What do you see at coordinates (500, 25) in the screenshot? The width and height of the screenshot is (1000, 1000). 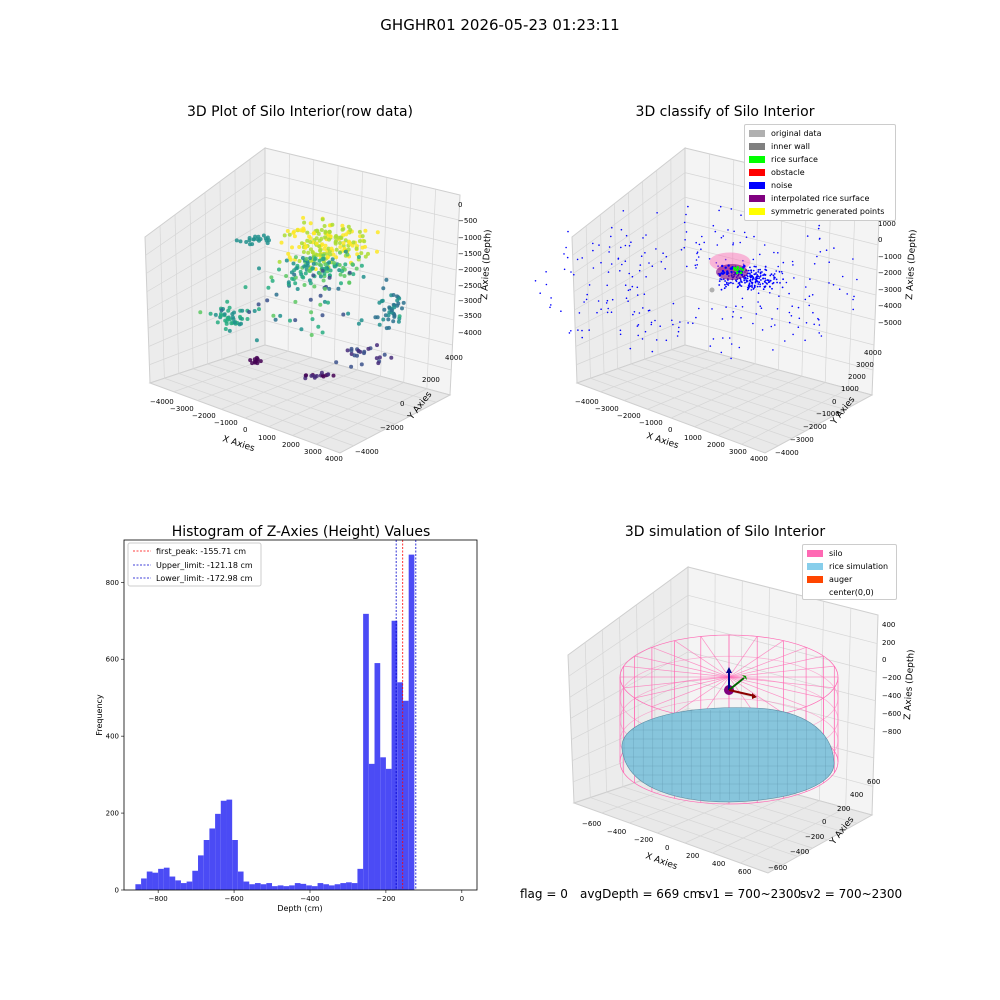 I see `figure-title: GHGHR01 2026-05-23 01:23:11` at bounding box center [500, 25].